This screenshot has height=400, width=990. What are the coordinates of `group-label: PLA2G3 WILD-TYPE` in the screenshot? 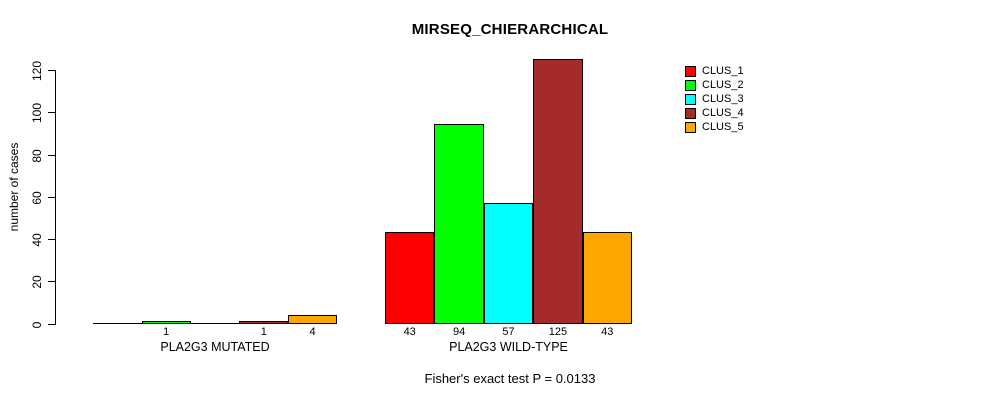 It's located at (508, 347).